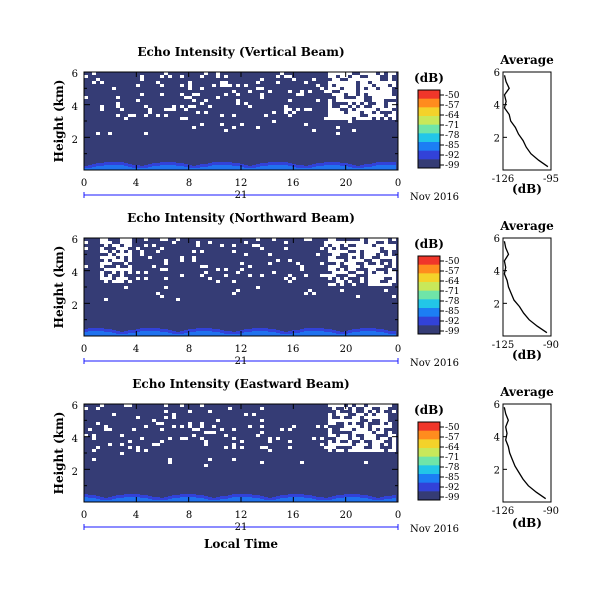 This screenshot has height=598, width=613. I want to click on surface-echo-cell, so click(146, 167).